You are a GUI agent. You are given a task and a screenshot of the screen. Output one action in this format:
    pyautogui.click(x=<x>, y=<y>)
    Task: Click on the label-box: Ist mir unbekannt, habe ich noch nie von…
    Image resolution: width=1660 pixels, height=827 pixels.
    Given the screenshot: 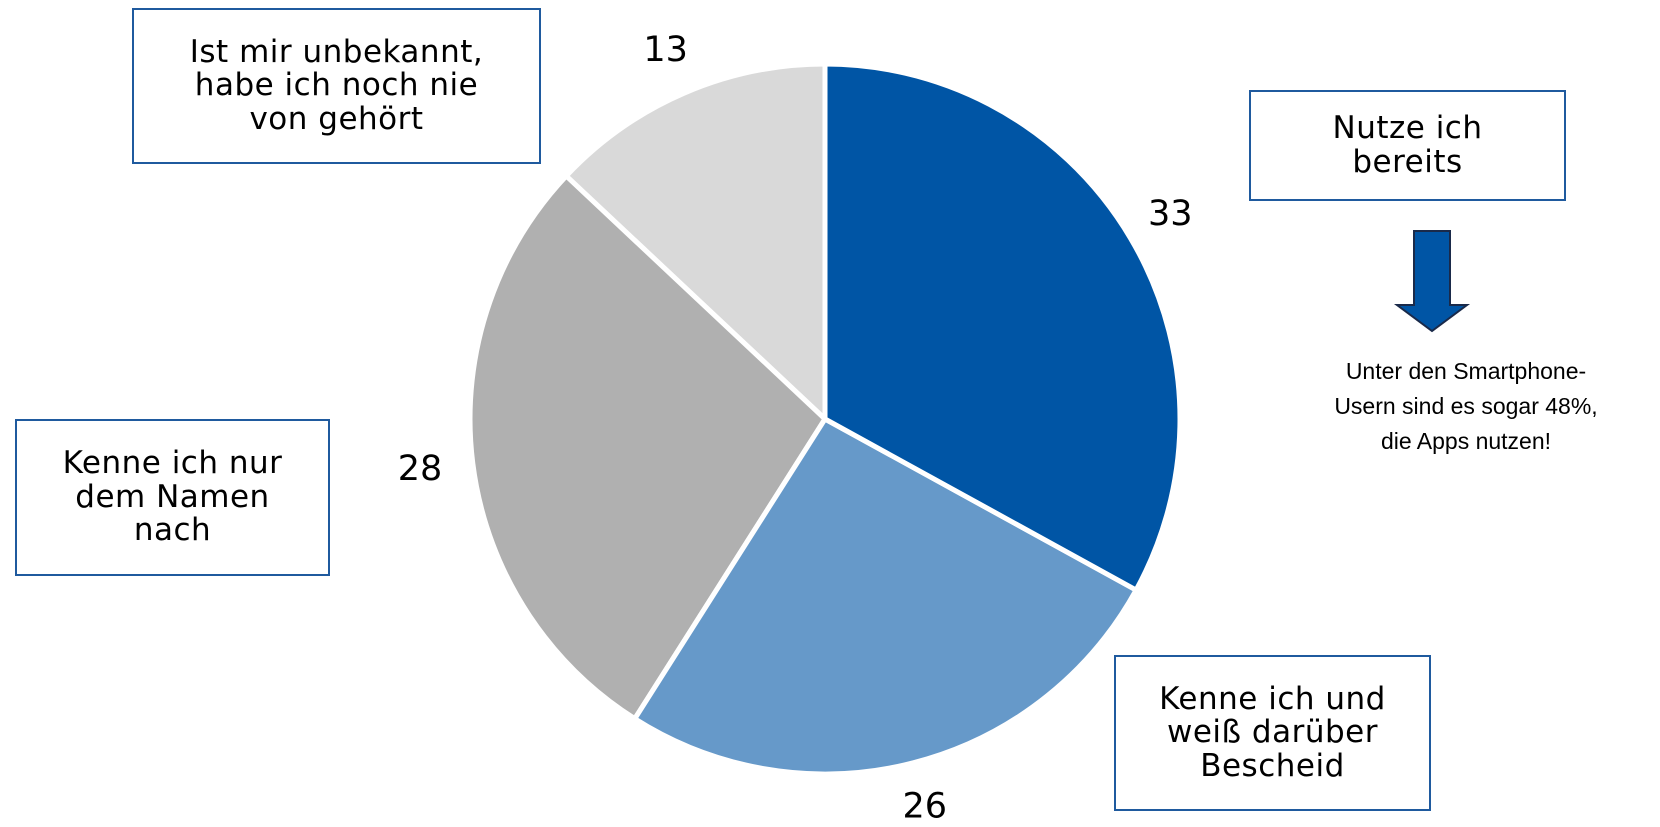 What is the action you would take?
    pyautogui.click(x=336, y=86)
    